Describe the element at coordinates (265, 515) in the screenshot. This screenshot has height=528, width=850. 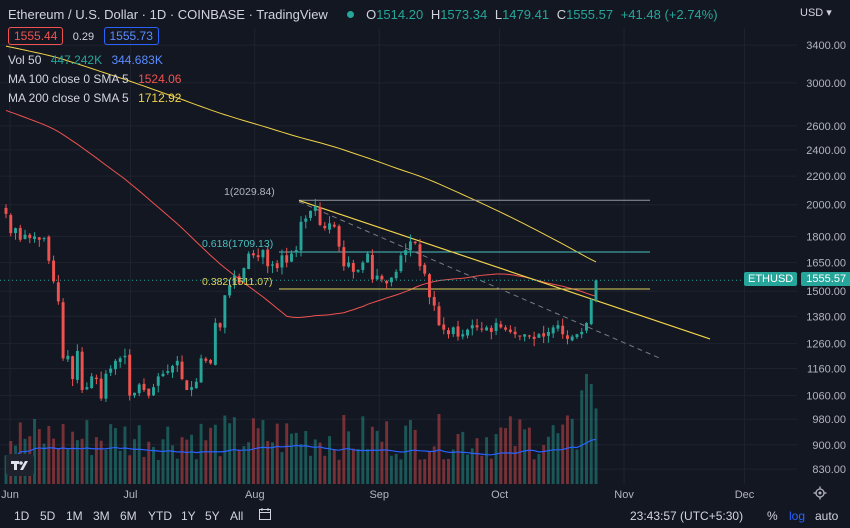
I see `date-range-icon` at that location.